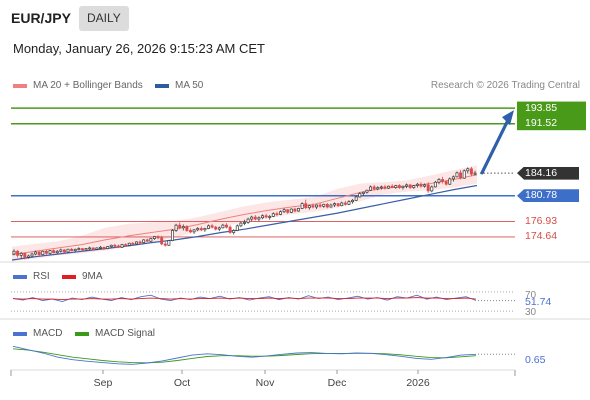 This screenshot has width=590, height=400. I want to click on legend-label-ma50: MA 50, so click(189, 85).